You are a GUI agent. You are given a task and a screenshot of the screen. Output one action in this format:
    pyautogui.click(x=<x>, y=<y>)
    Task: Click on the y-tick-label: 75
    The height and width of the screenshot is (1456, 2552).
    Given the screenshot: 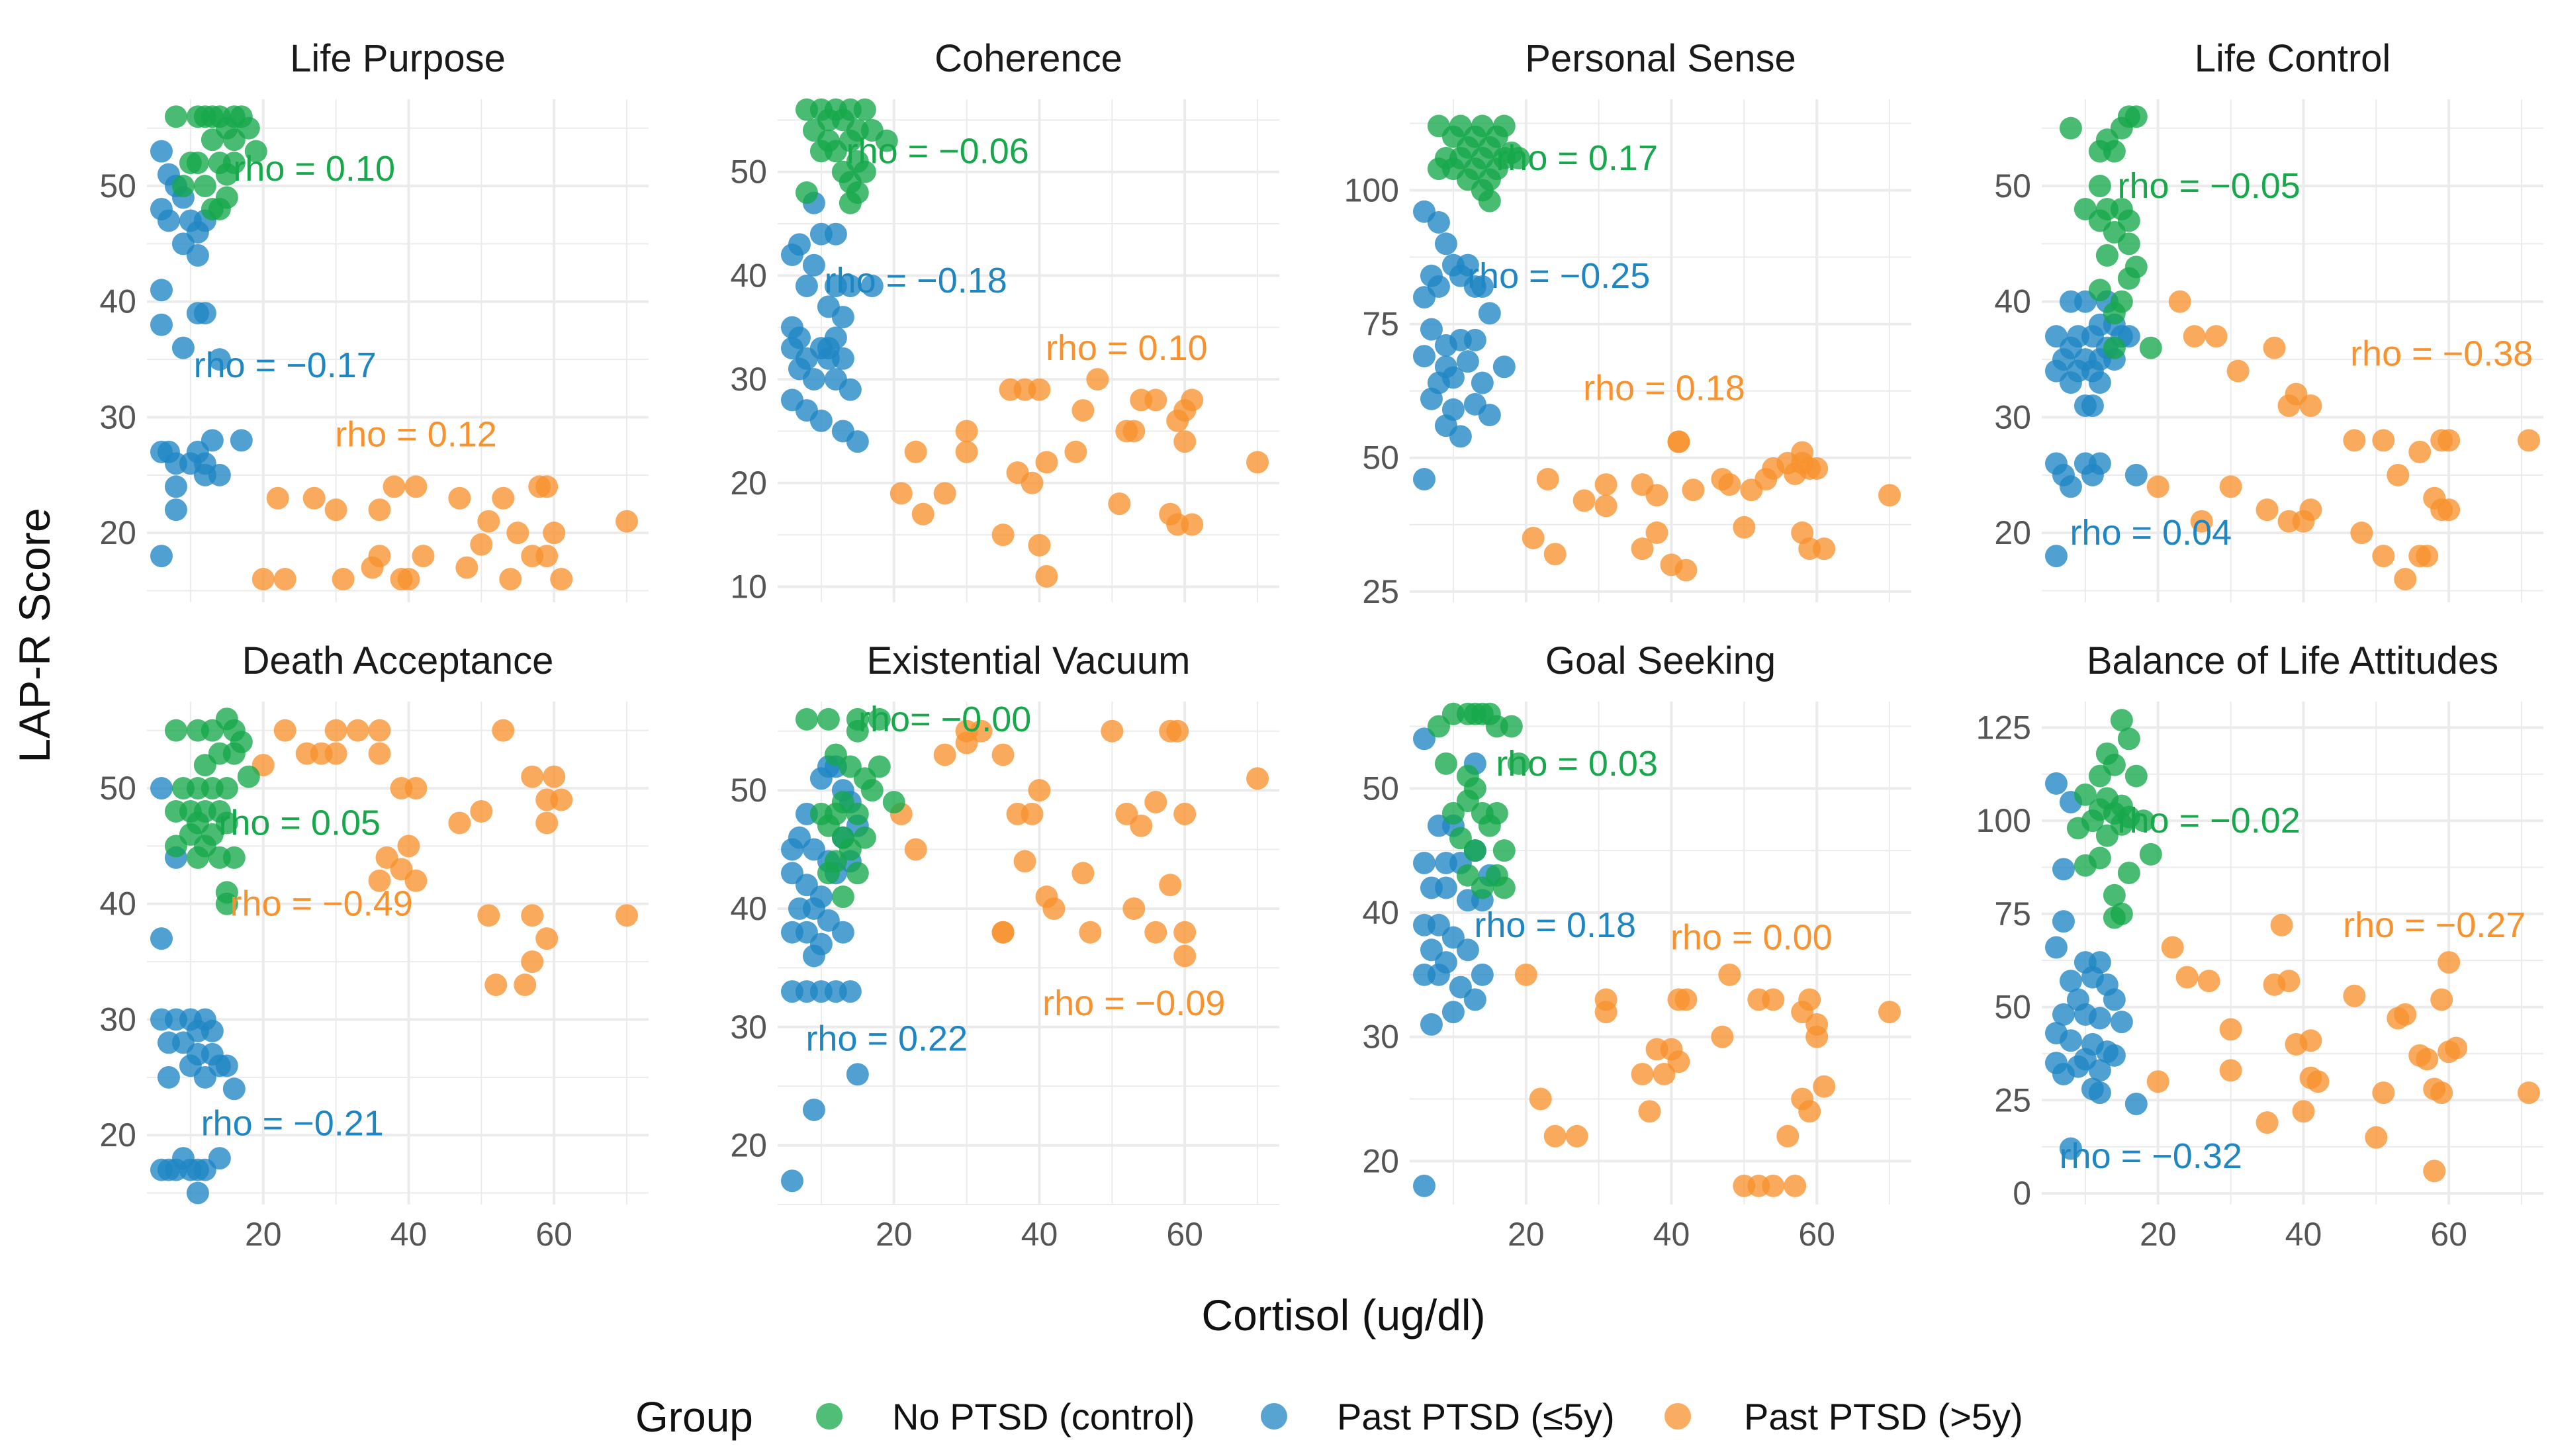 What is the action you would take?
    pyautogui.click(x=1380, y=324)
    